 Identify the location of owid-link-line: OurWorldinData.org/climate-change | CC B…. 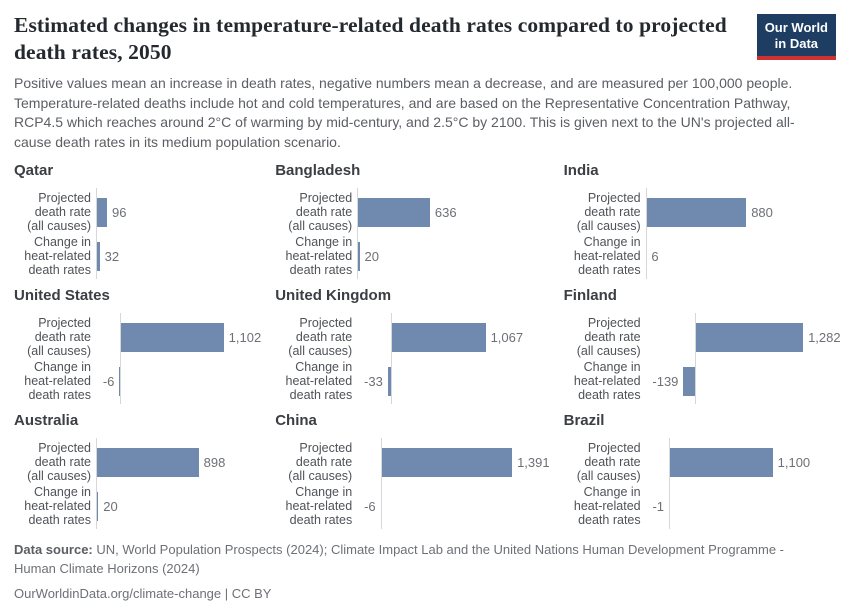
(425, 594).